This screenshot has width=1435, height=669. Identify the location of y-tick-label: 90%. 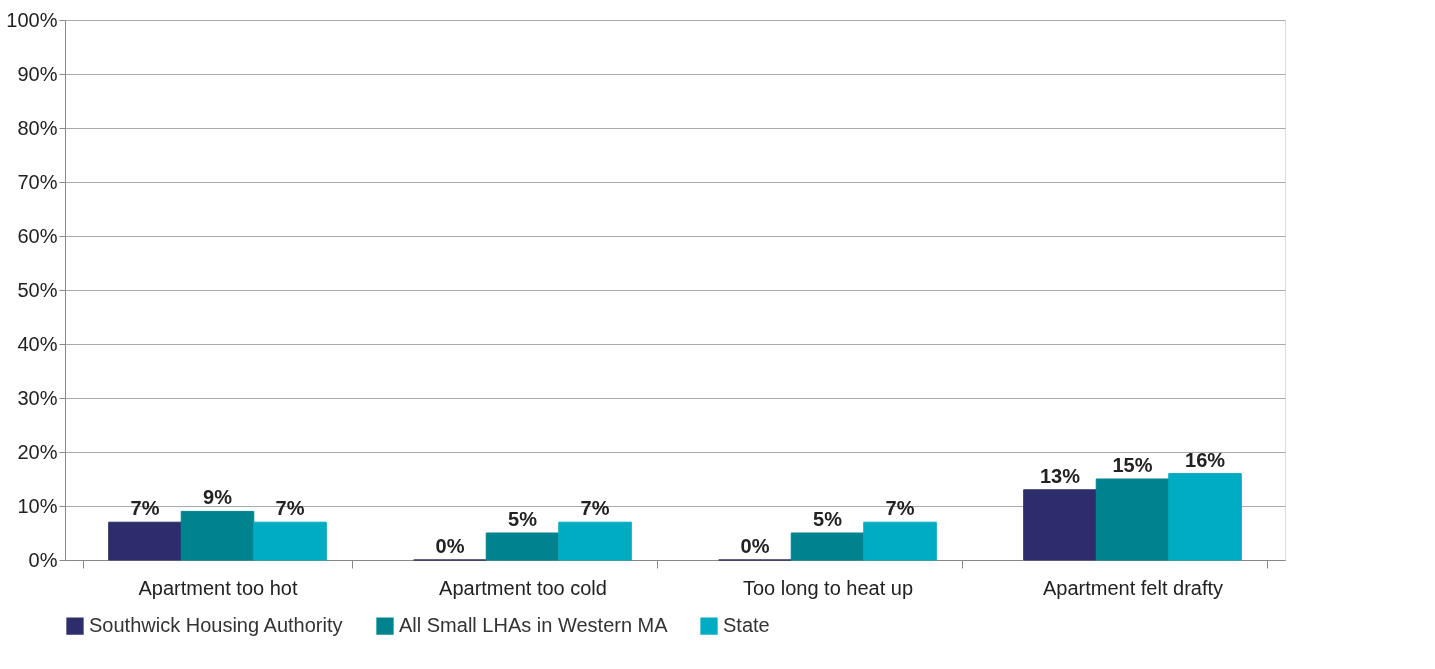
(37, 73).